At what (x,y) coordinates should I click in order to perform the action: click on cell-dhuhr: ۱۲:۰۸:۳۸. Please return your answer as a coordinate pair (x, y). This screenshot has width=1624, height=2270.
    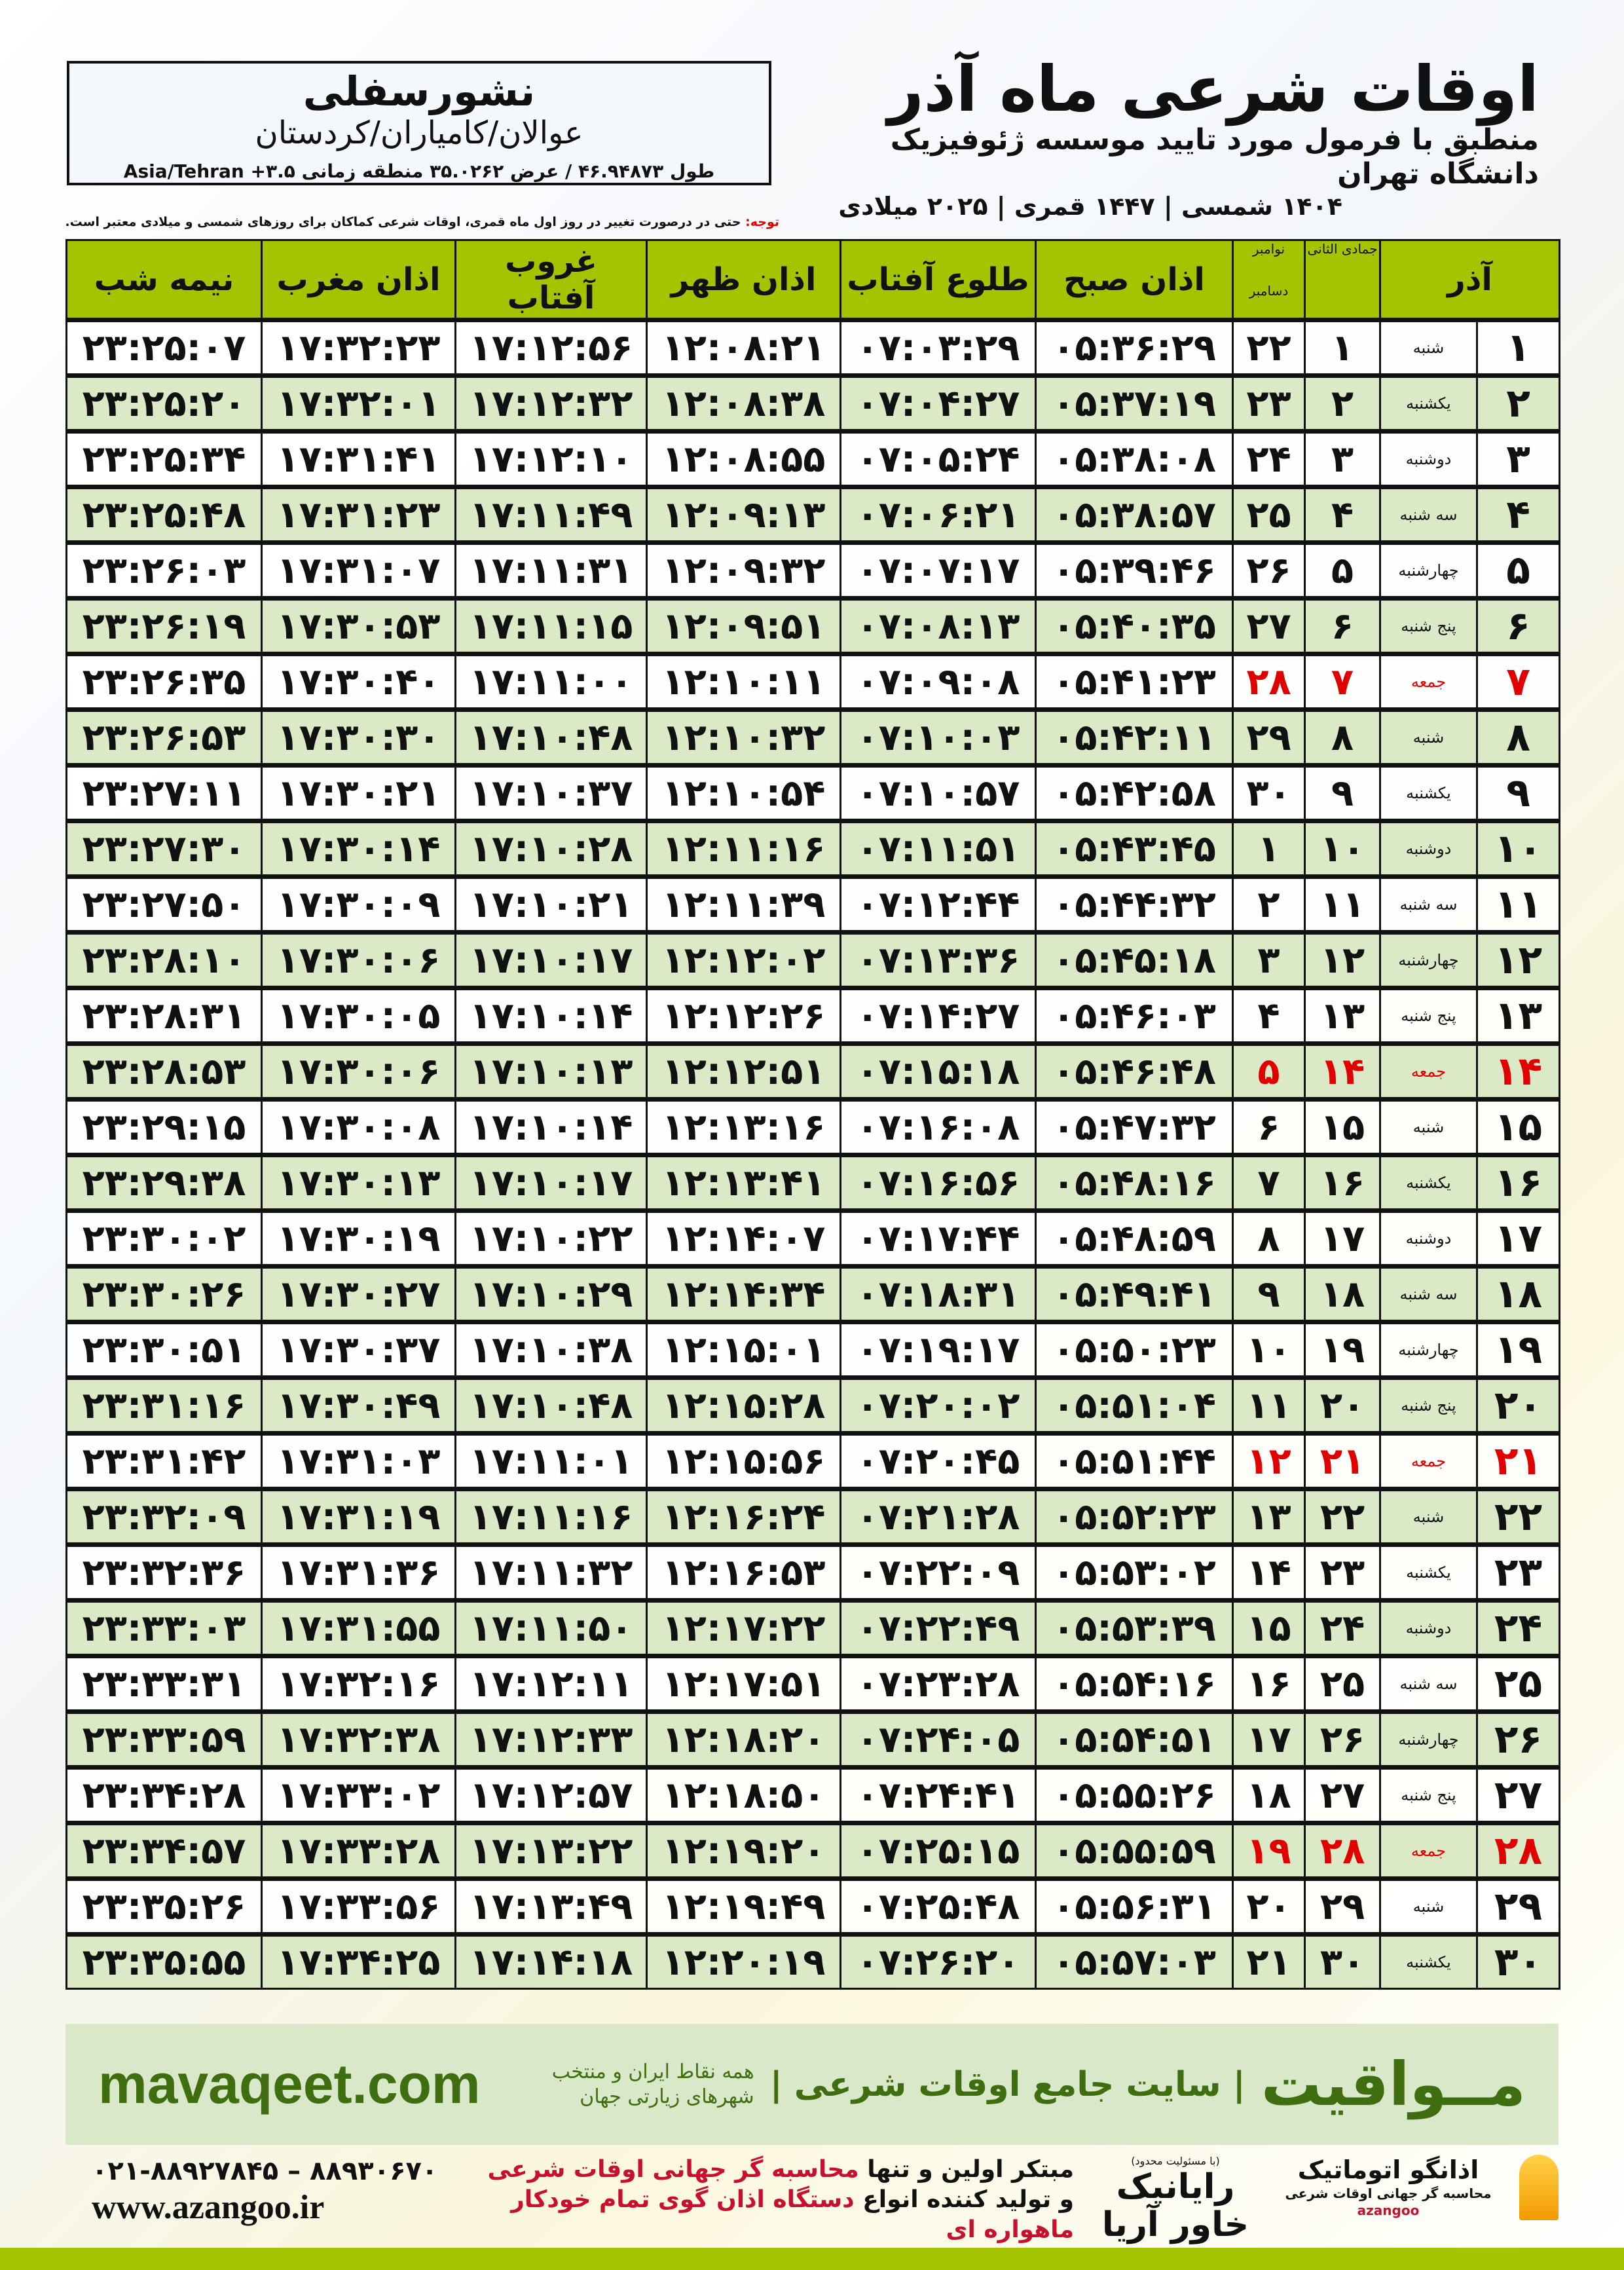
    Looking at the image, I should click on (743, 402).